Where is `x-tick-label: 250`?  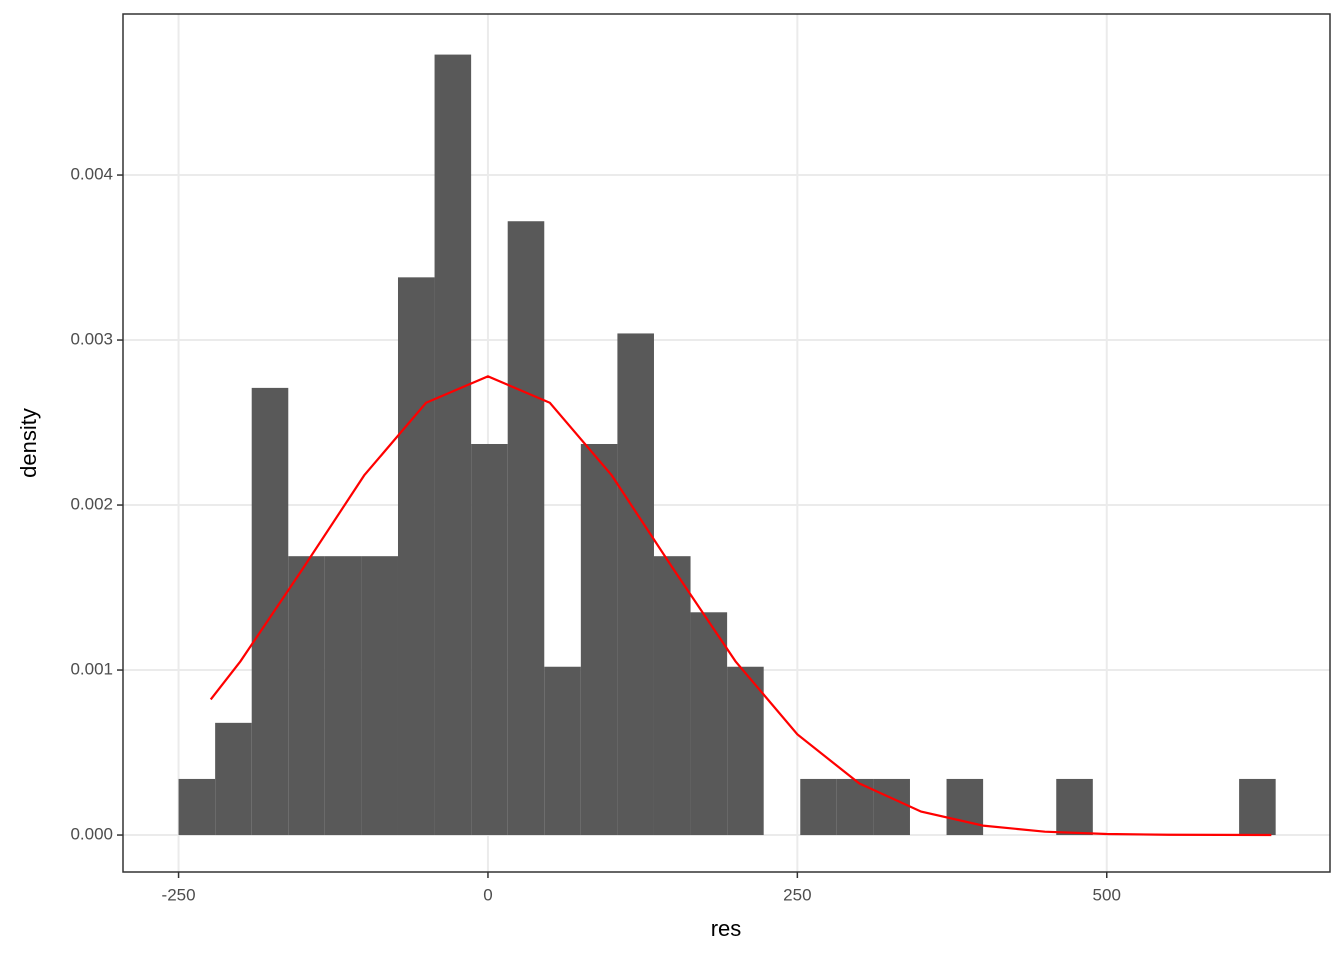 x-tick-label: 250 is located at coordinates (797, 894).